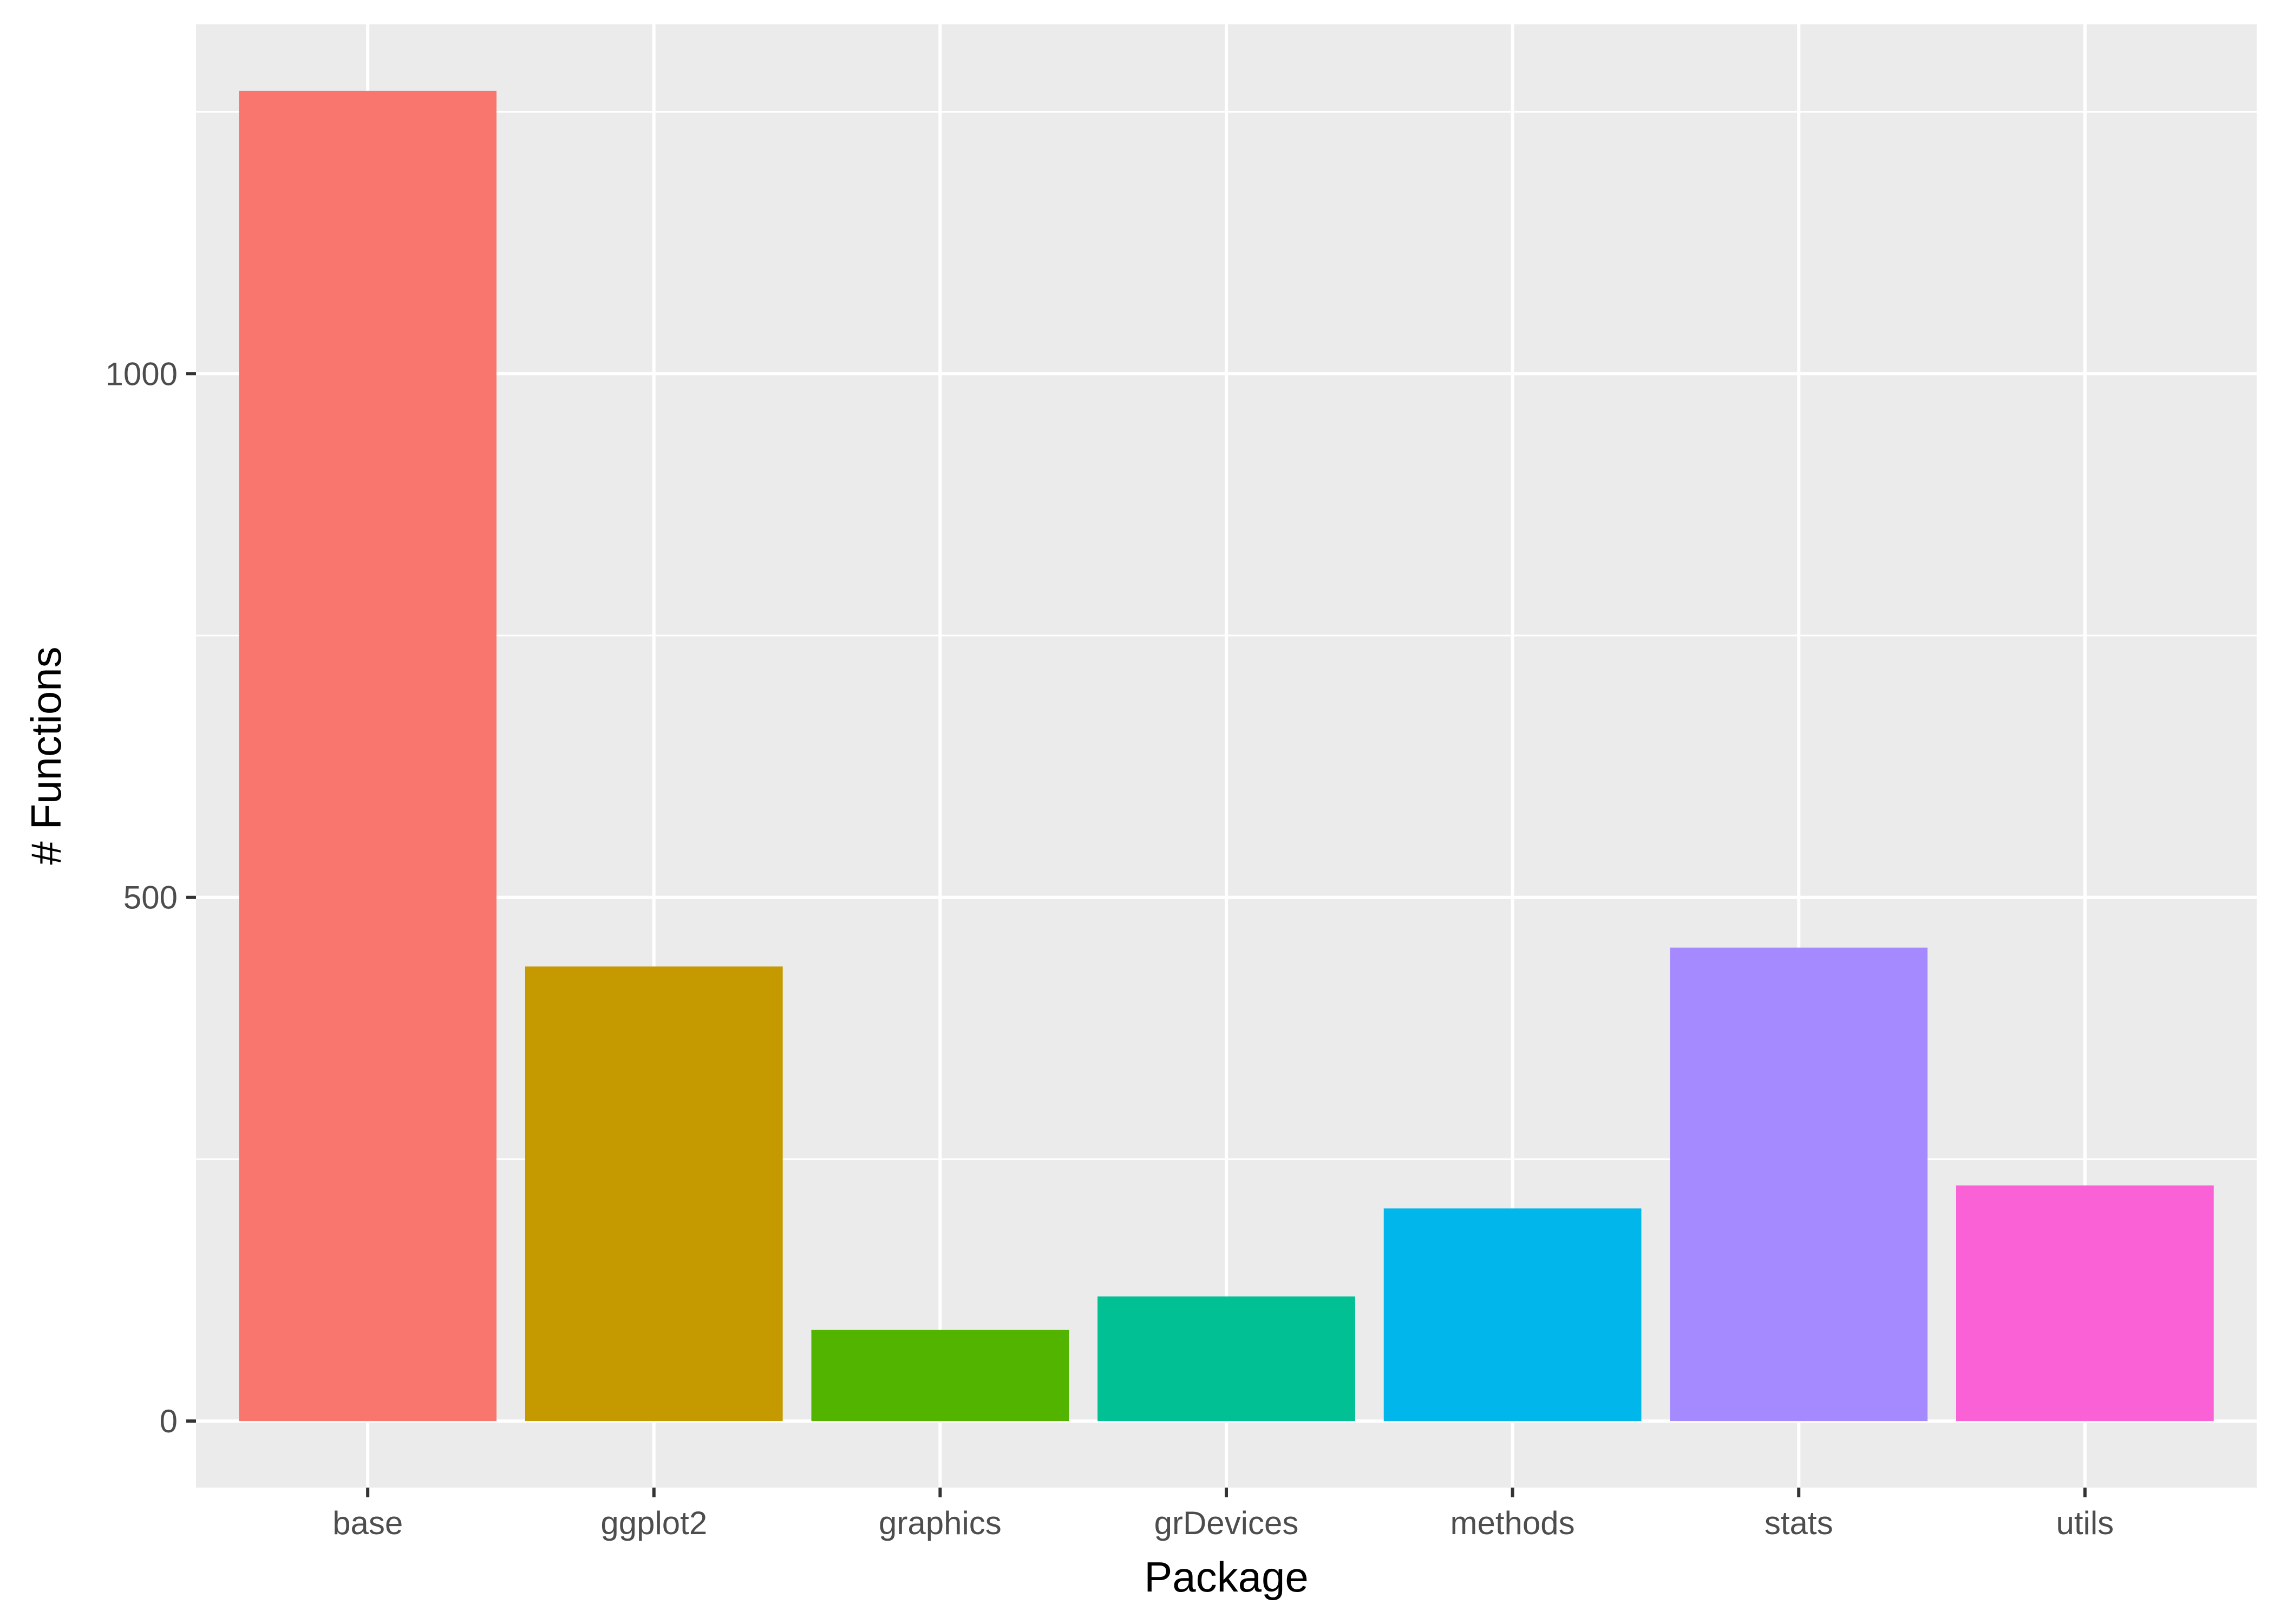 This screenshot has height=1624, width=2274. I want to click on y-axis-title: # Functions, so click(46, 756).